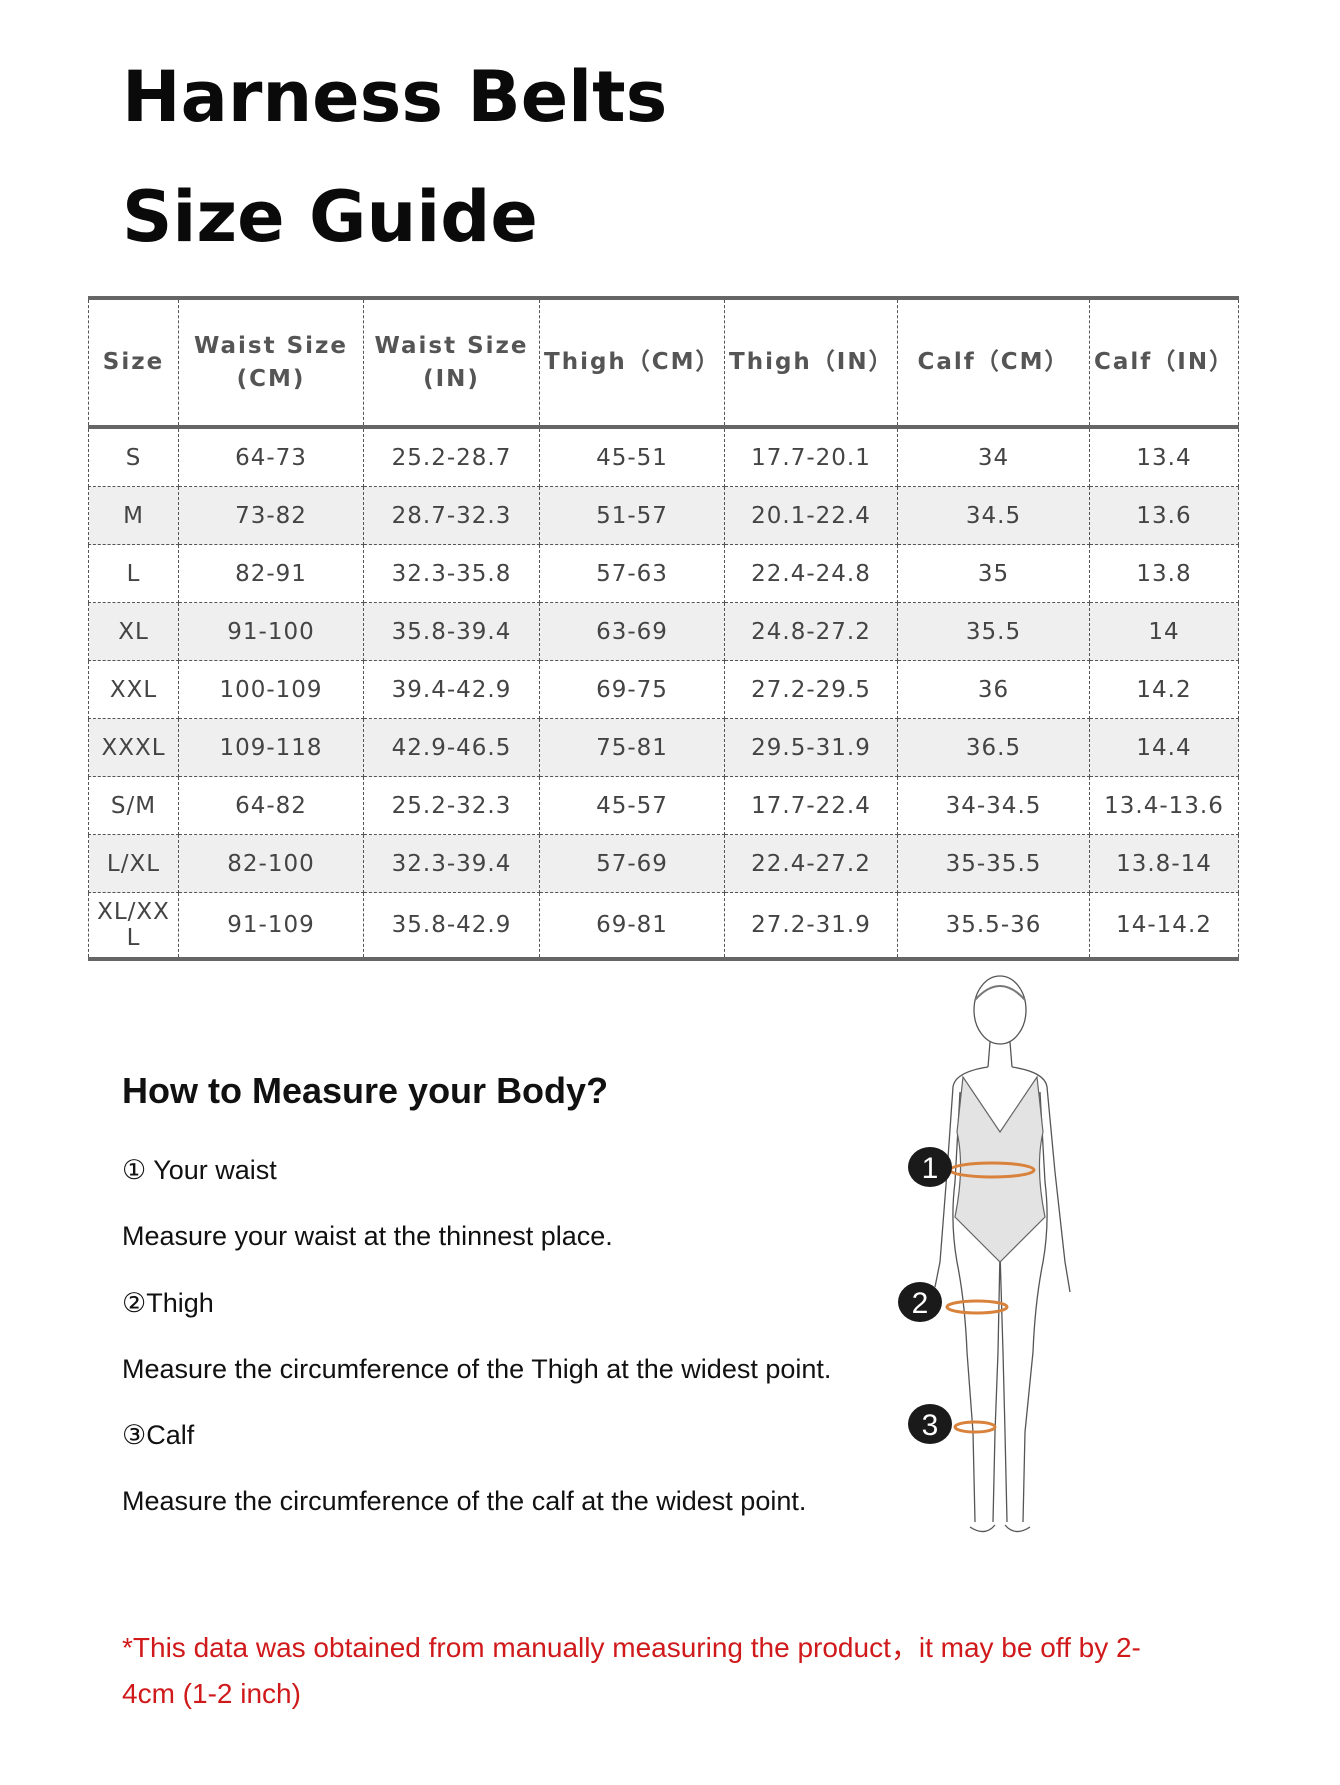 This screenshot has width=1340, height=1785. What do you see at coordinates (632, 863) in the screenshot?
I see `table-cell: 57-69` at bounding box center [632, 863].